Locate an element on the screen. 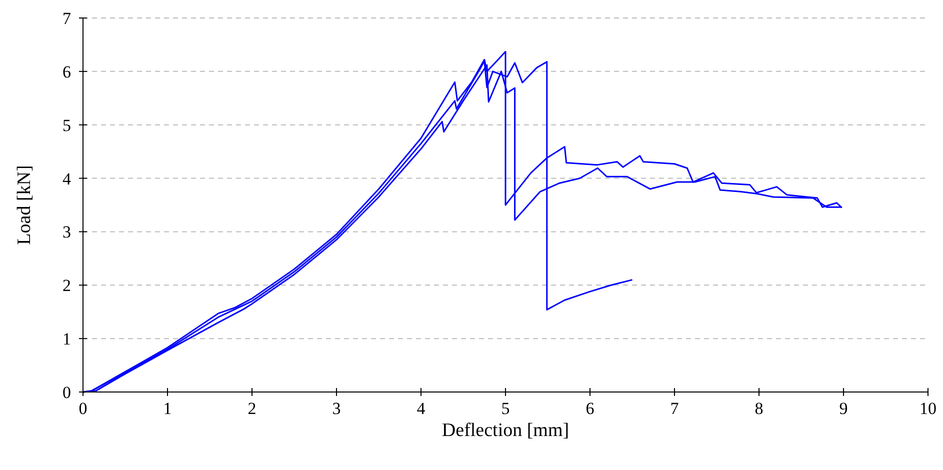 The height and width of the screenshot is (470, 943). x-tick-label: 1 is located at coordinates (167, 408).